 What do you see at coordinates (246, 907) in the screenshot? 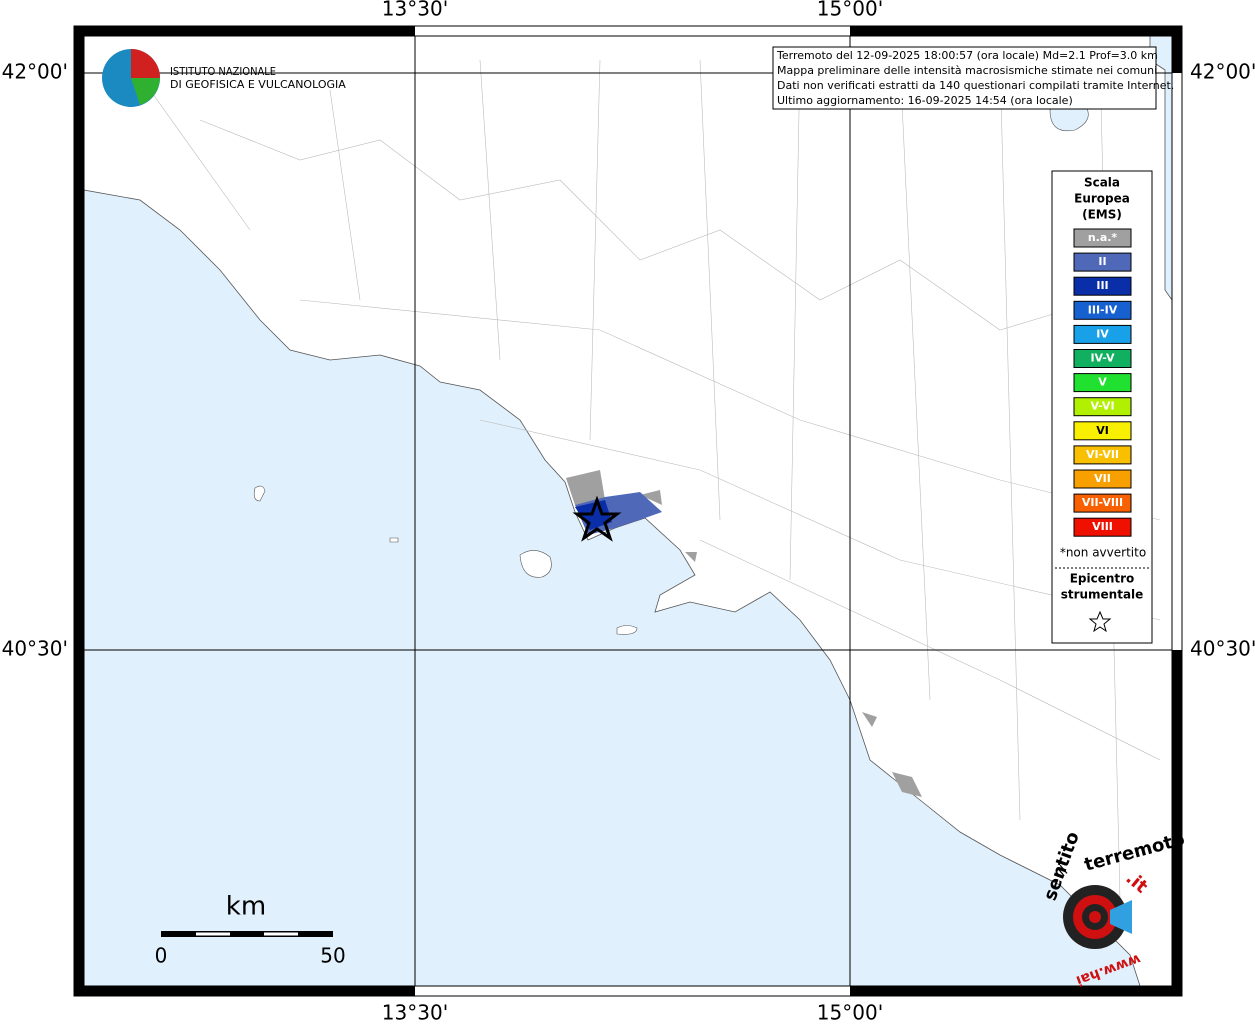
I see `scale-unit: km` at bounding box center [246, 907].